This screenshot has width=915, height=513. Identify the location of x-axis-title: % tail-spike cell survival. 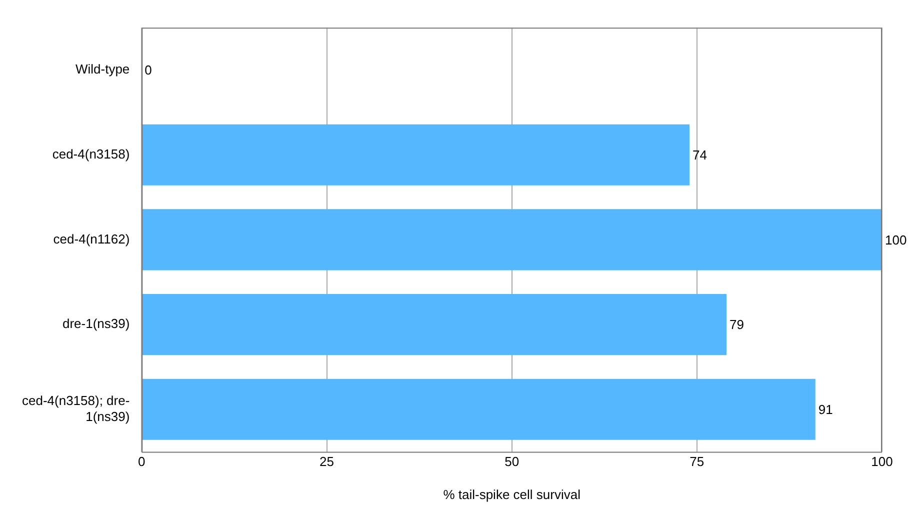
(512, 494).